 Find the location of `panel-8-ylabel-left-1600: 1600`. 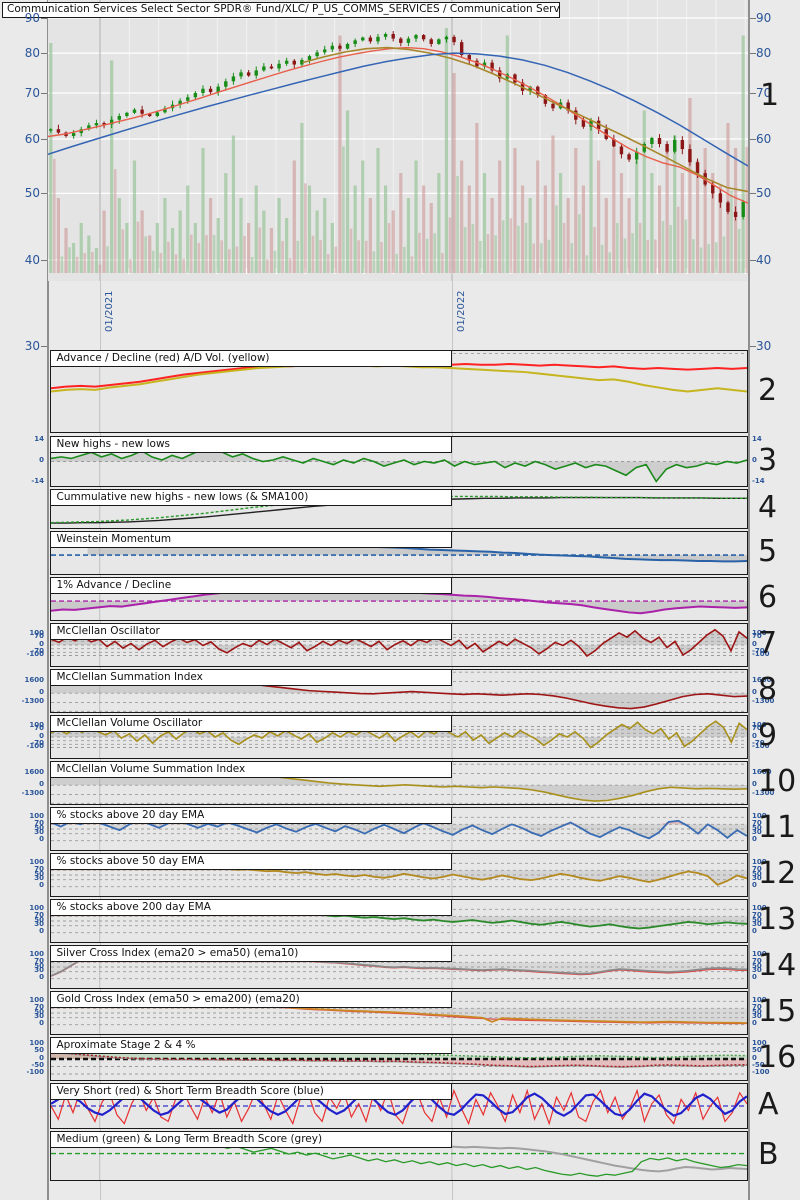

panel-8-ylabel-left-1600: 1600 is located at coordinates (34, 680).